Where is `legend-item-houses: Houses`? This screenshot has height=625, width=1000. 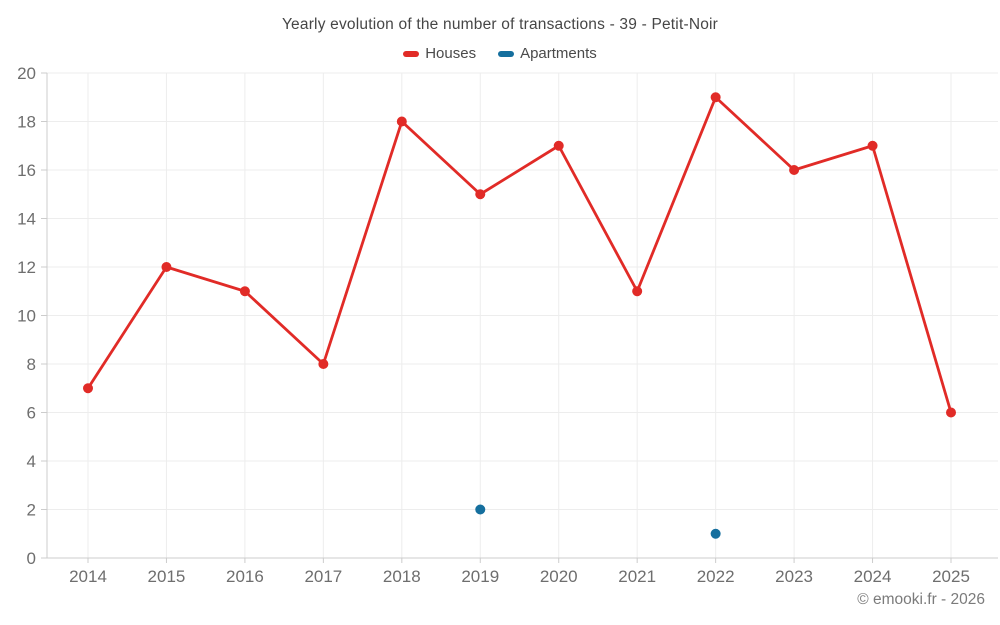 legend-item-houses: Houses is located at coordinates (439, 53).